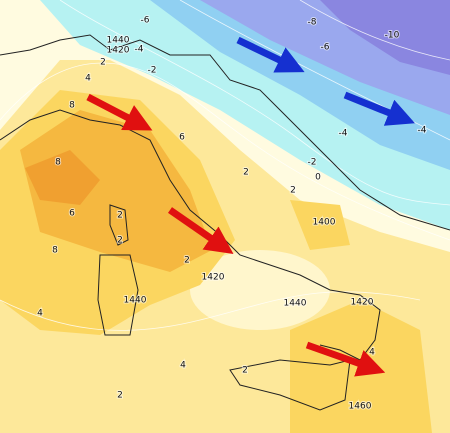 The height and width of the screenshot is (433, 450). Describe the element at coordinates (392, 36) in the screenshot. I see `contour-label: -10` at that location.